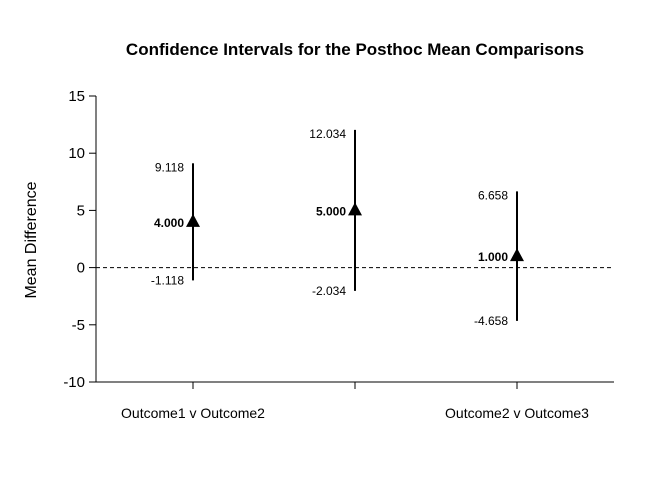 The image size is (672, 480). I want to click on upper-ci-label: 6.658, so click(493, 195).